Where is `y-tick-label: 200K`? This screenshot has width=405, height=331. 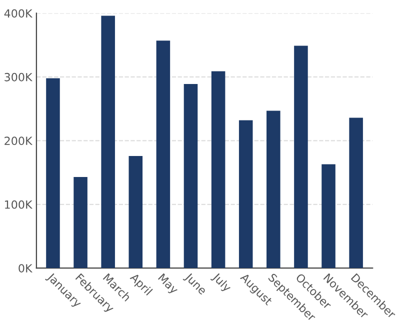 y-tick-label: 200K is located at coordinates (18, 141).